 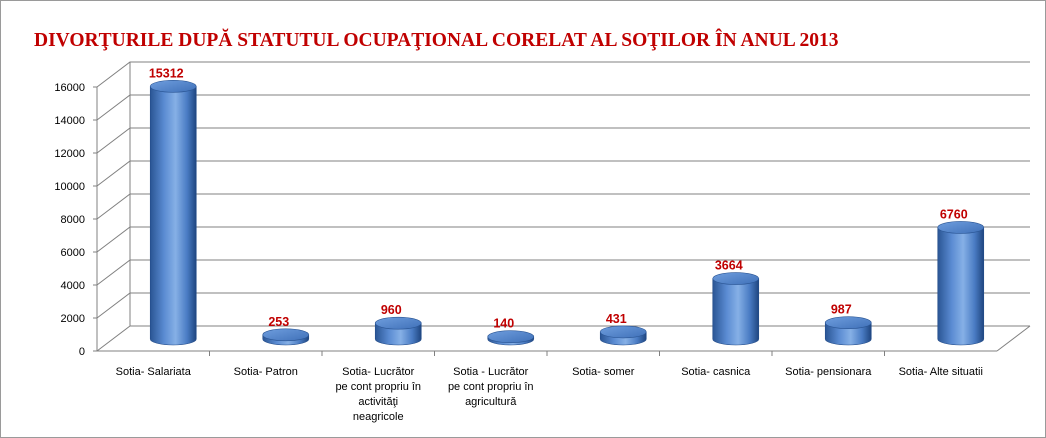 I want to click on data-label: 987, so click(x=841, y=310).